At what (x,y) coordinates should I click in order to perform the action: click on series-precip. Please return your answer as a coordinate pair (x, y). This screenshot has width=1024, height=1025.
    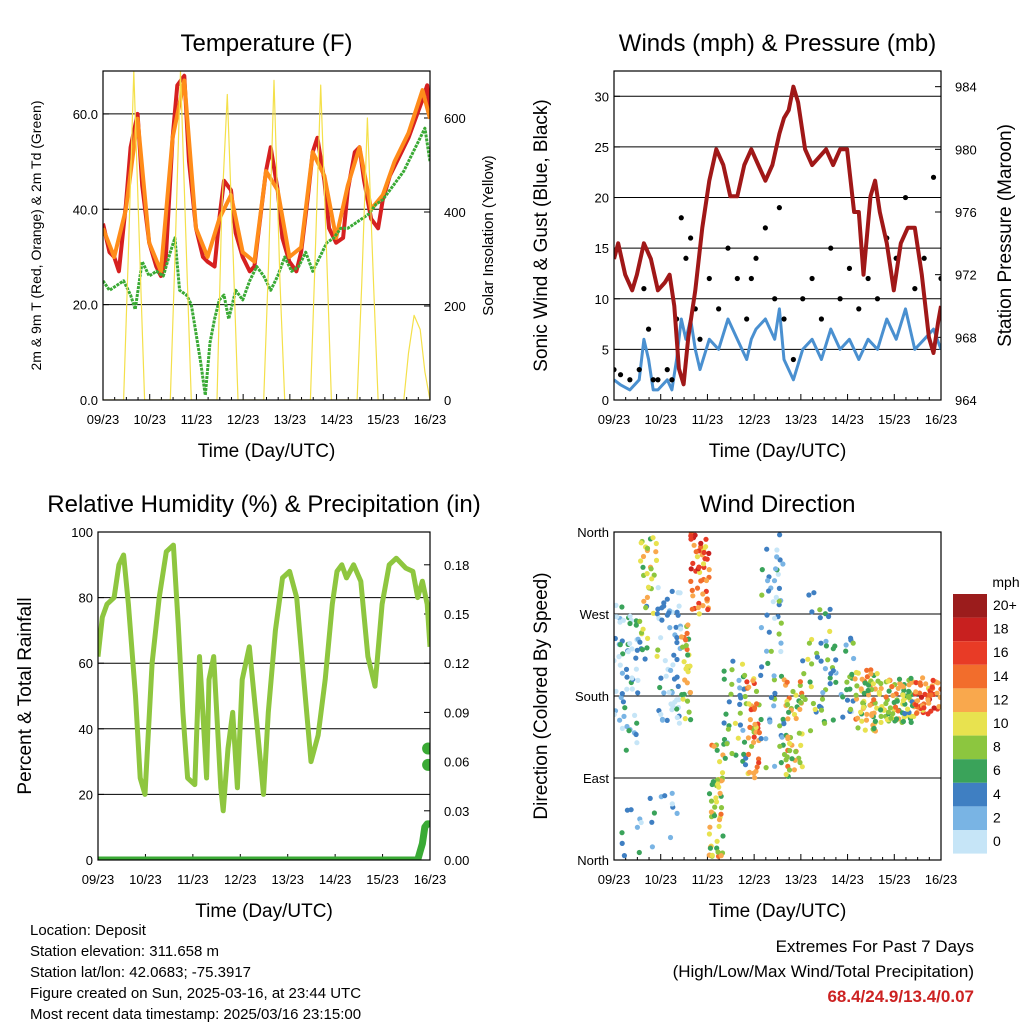
    Looking at the image, I should click on (264, 840).